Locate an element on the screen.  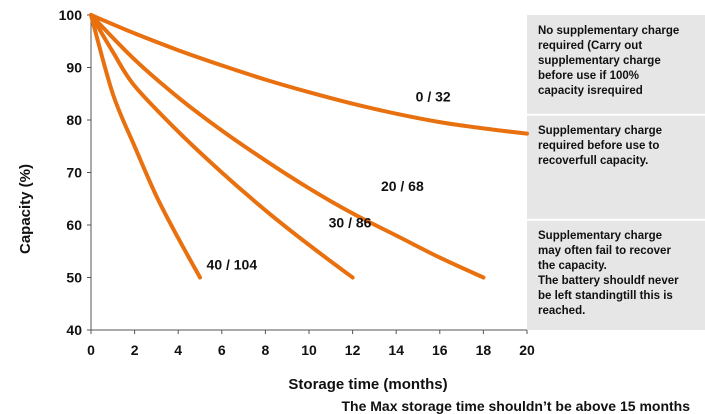
y-tick-label: 50 is located at coordinates (74, 278).